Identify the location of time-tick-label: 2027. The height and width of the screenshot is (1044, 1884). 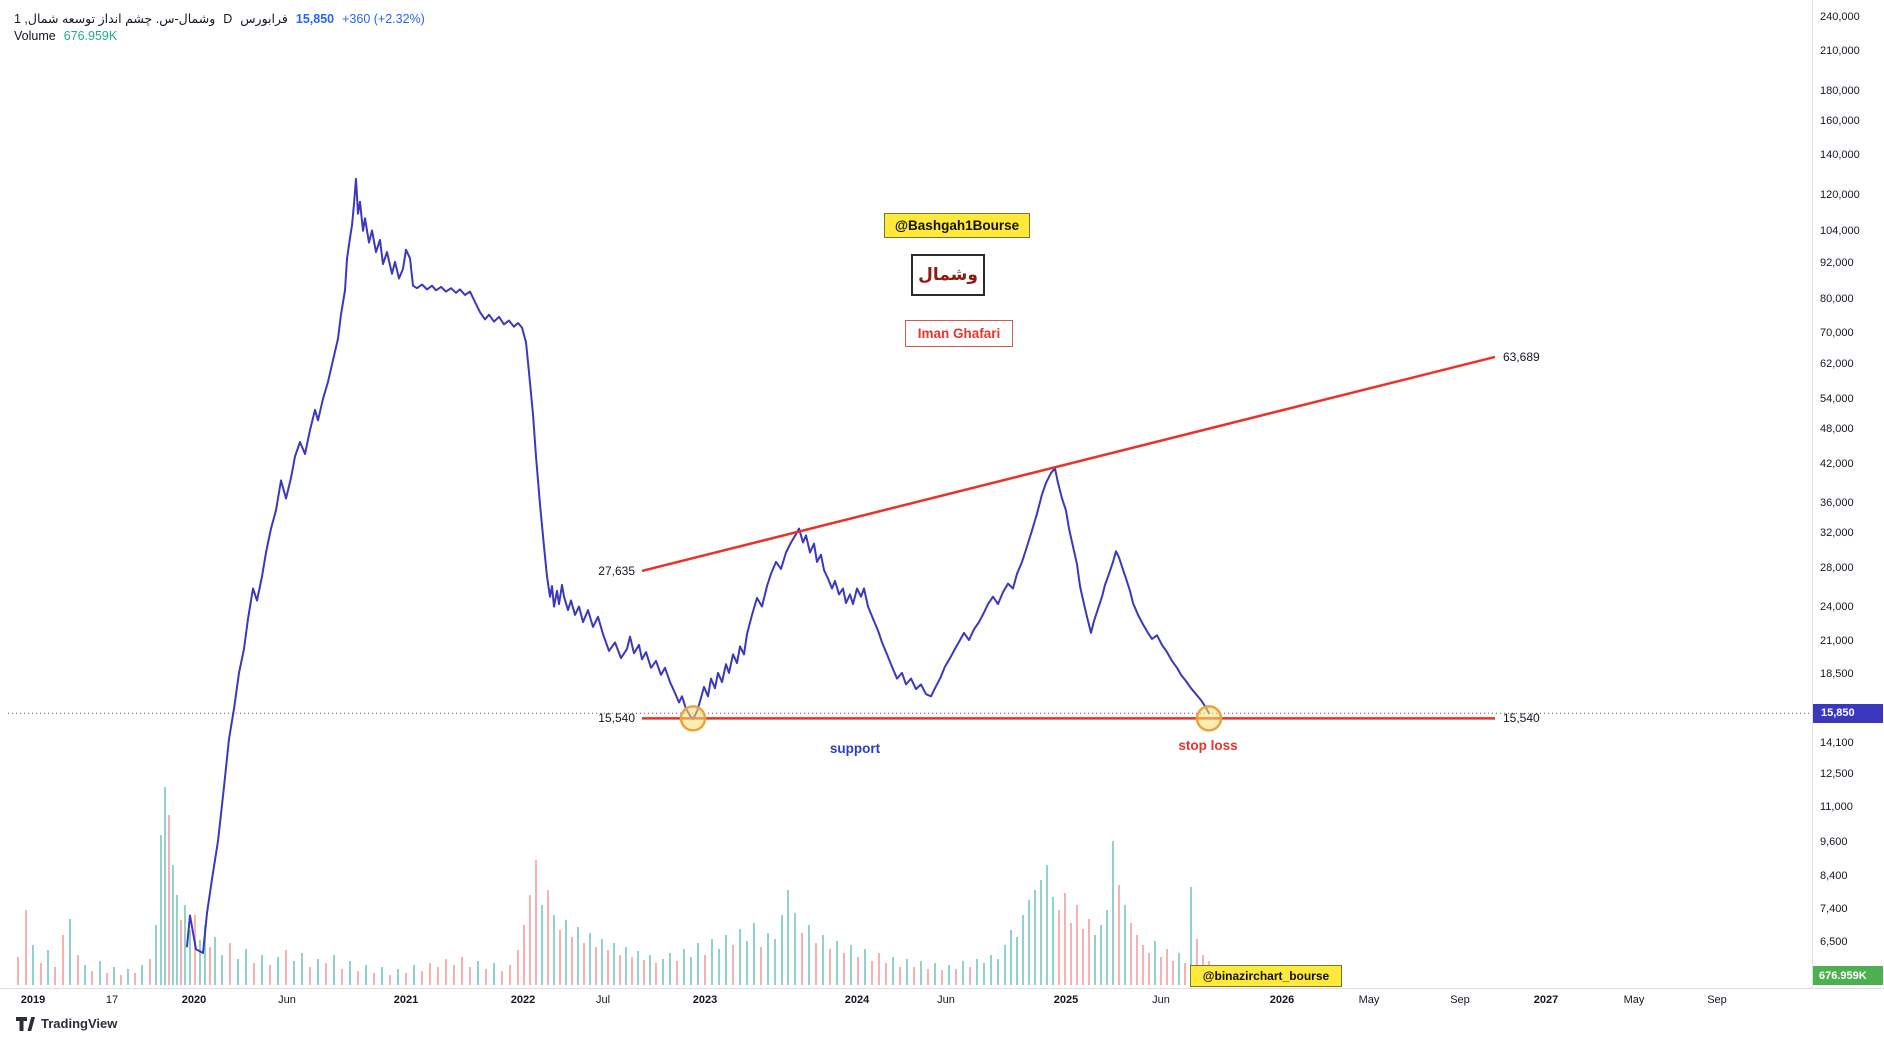
(1546, 1000).